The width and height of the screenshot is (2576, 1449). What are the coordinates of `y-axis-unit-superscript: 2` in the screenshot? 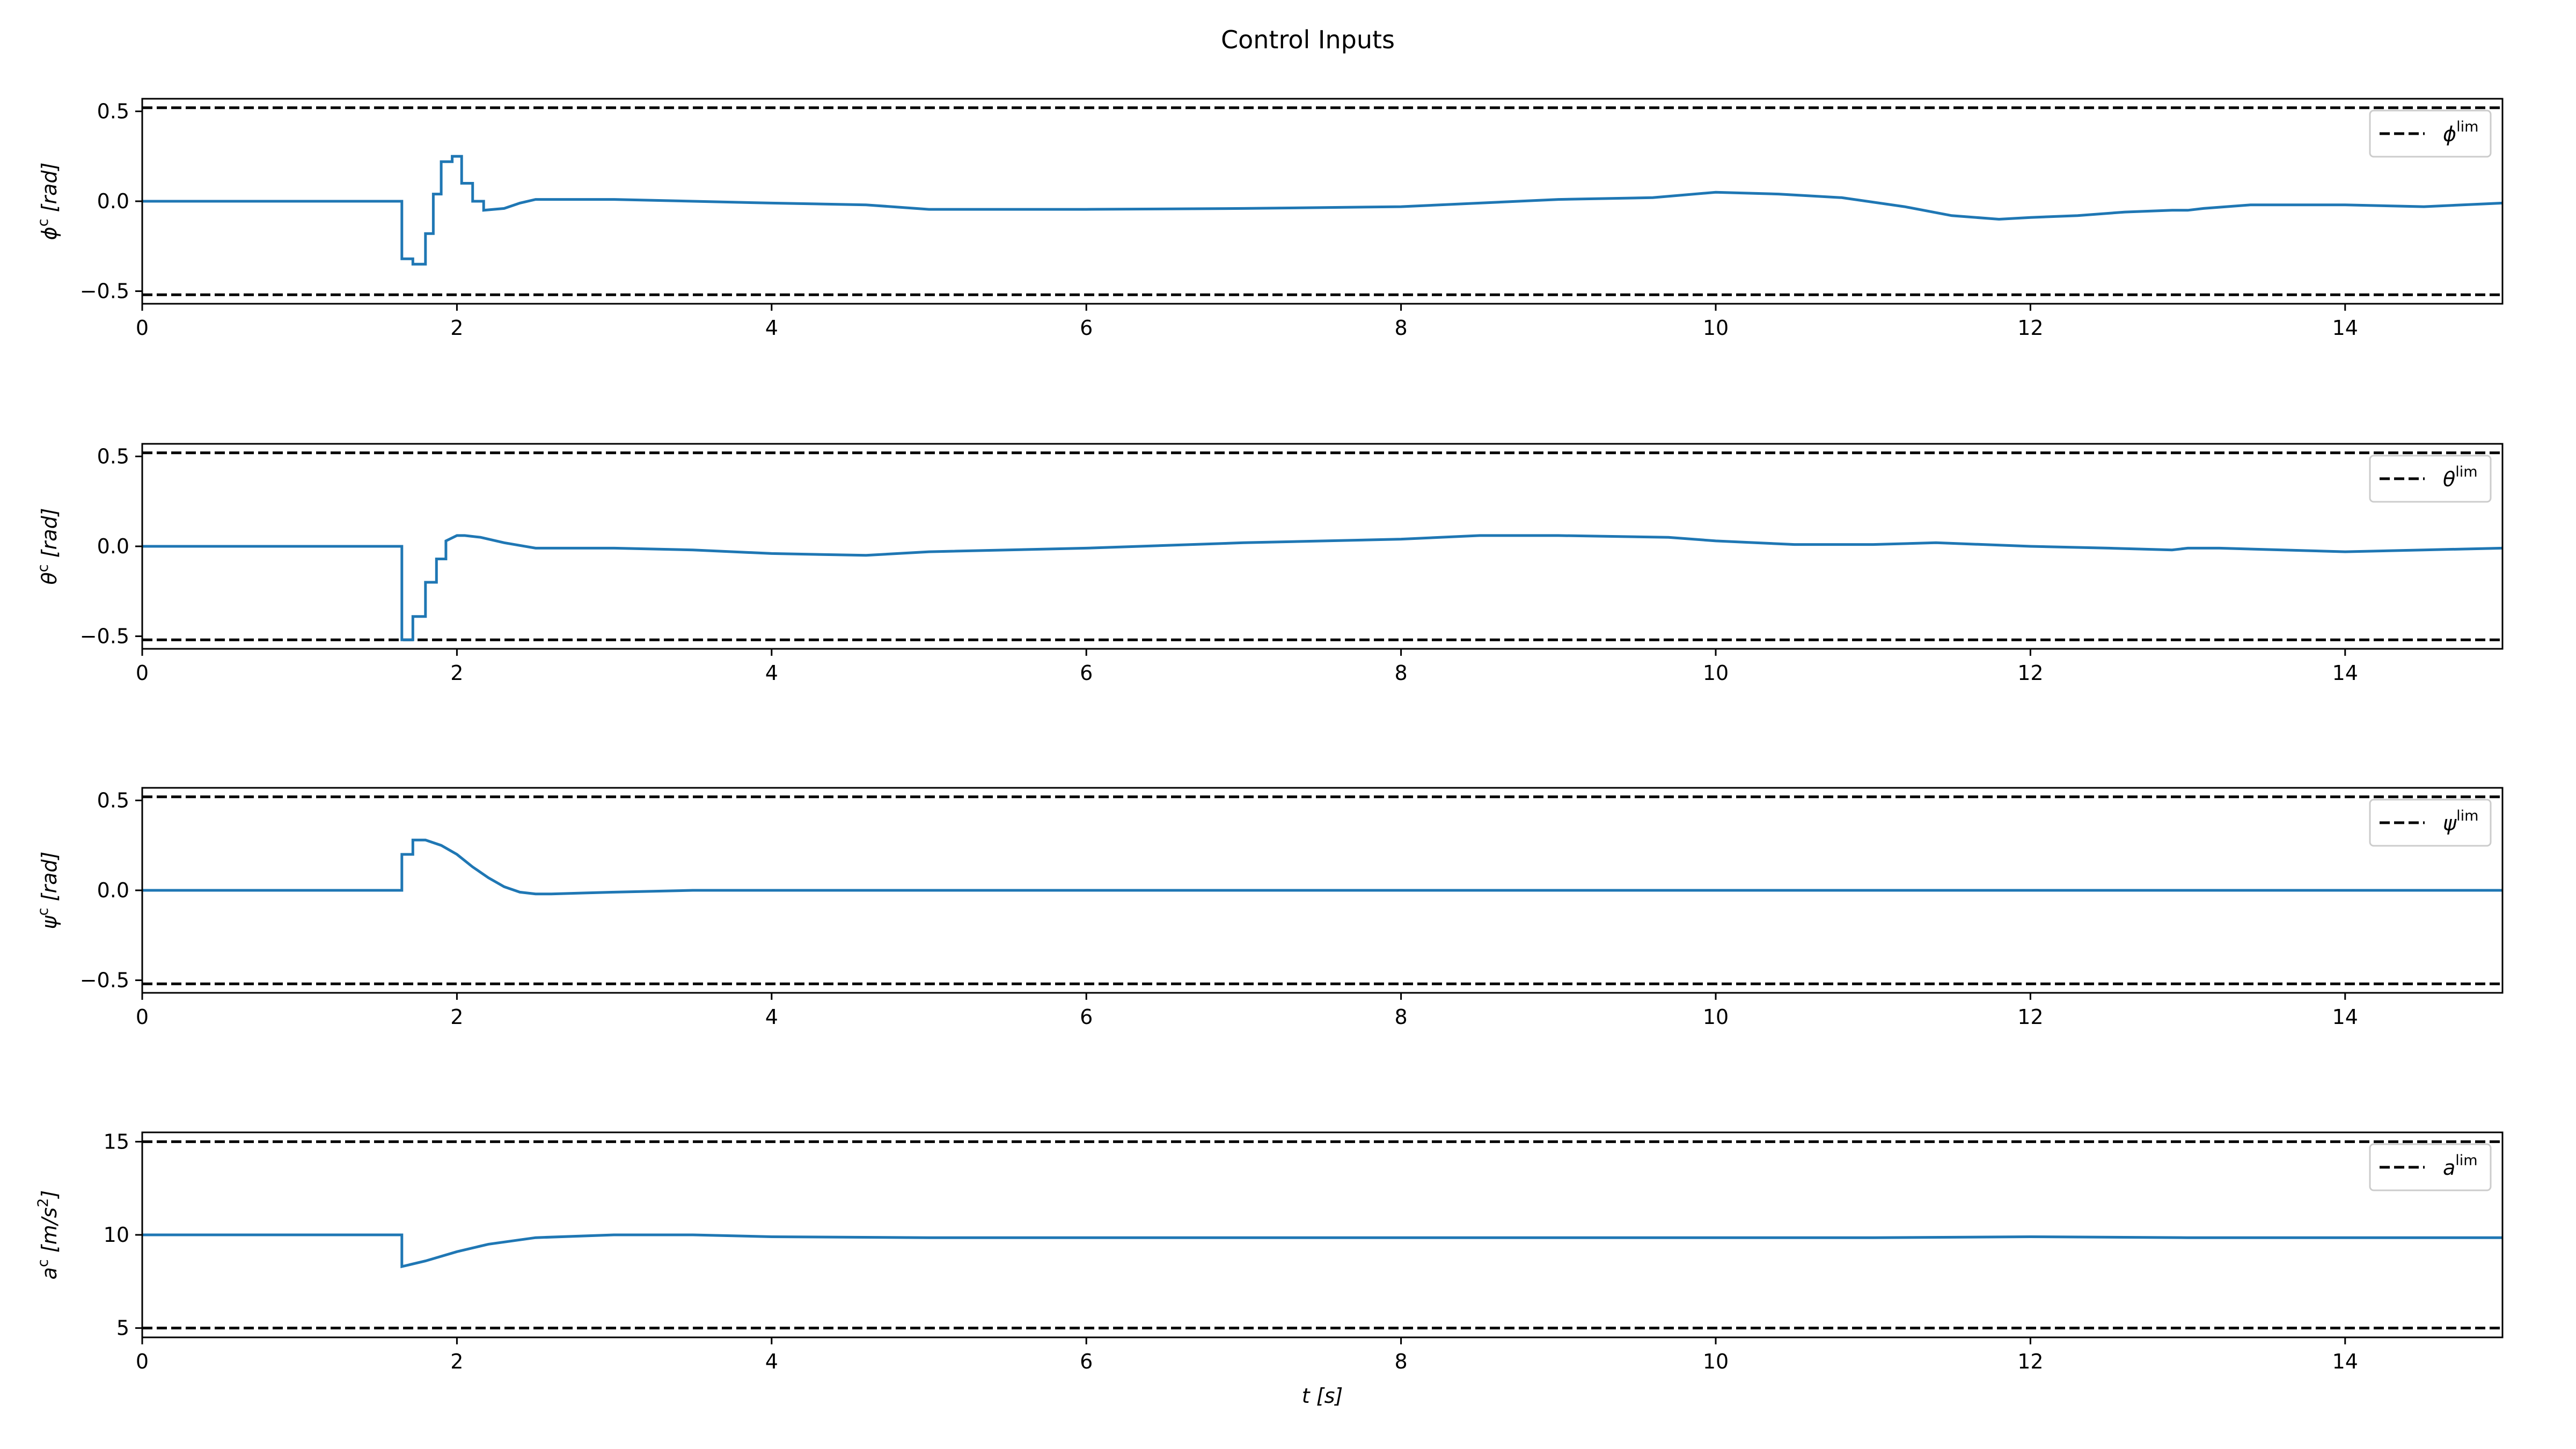 It's located at (43, 1202).